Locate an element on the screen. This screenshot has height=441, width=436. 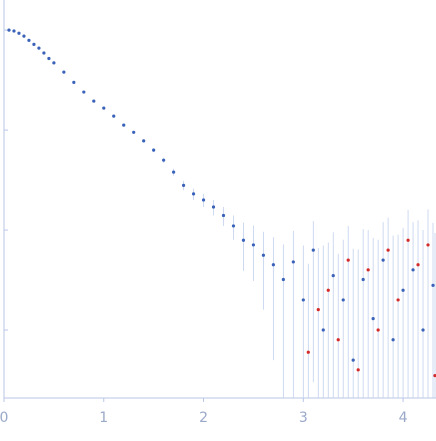
x-tick-label: 2 is located at coordinates (203, 418).